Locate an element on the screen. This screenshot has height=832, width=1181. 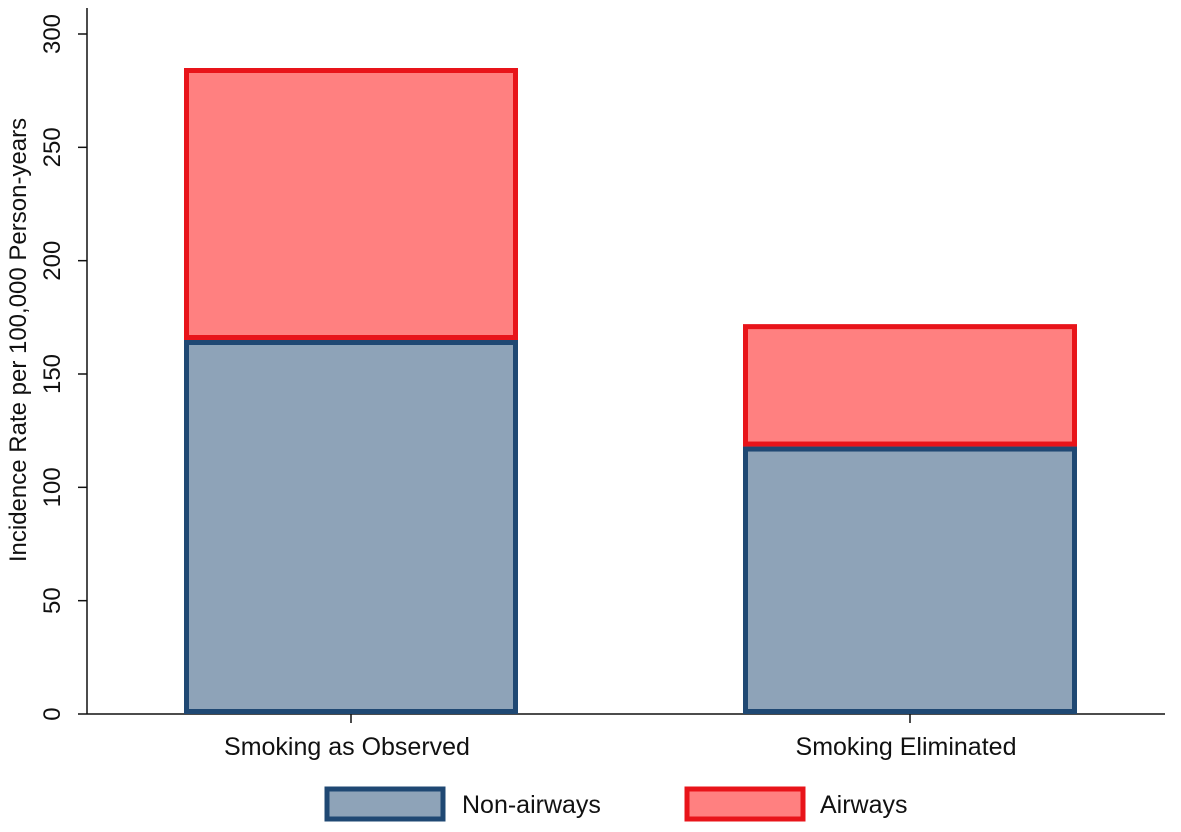
legend-label-non-airways: Non-airways is located at coordinates (531, 805).